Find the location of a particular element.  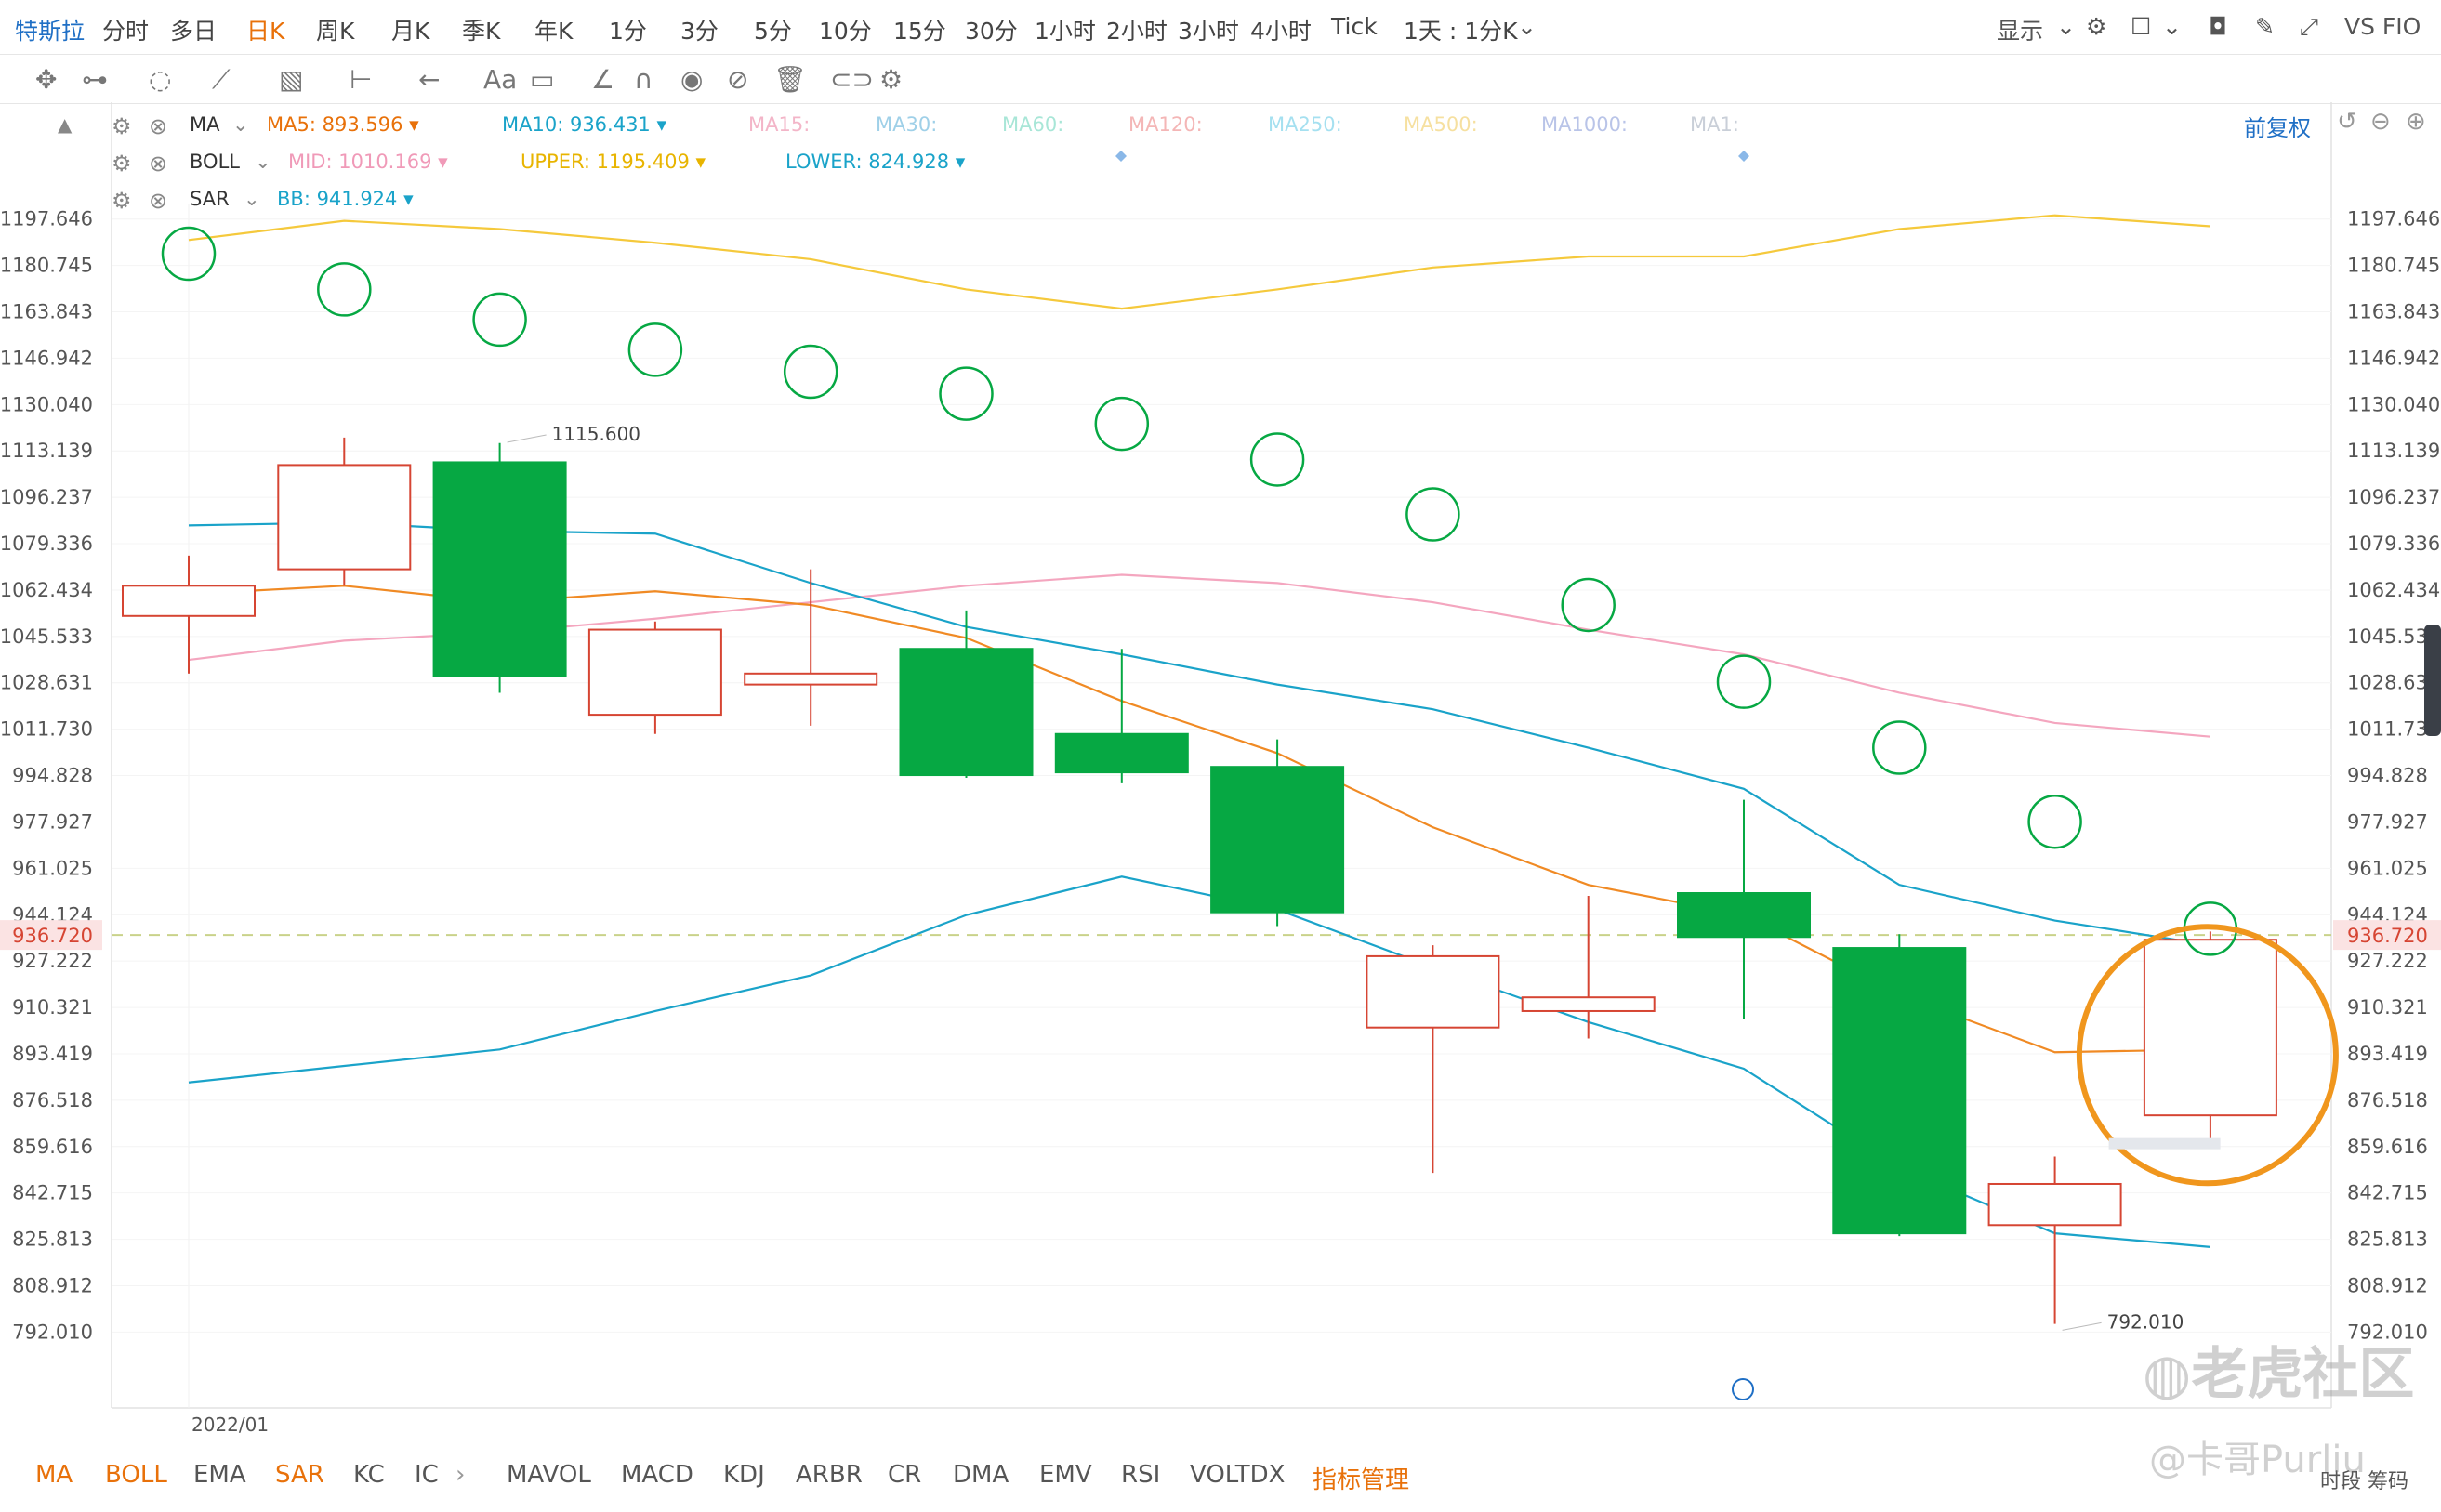

arrow-tool-icon: ← is located at coordinates (429, 79).